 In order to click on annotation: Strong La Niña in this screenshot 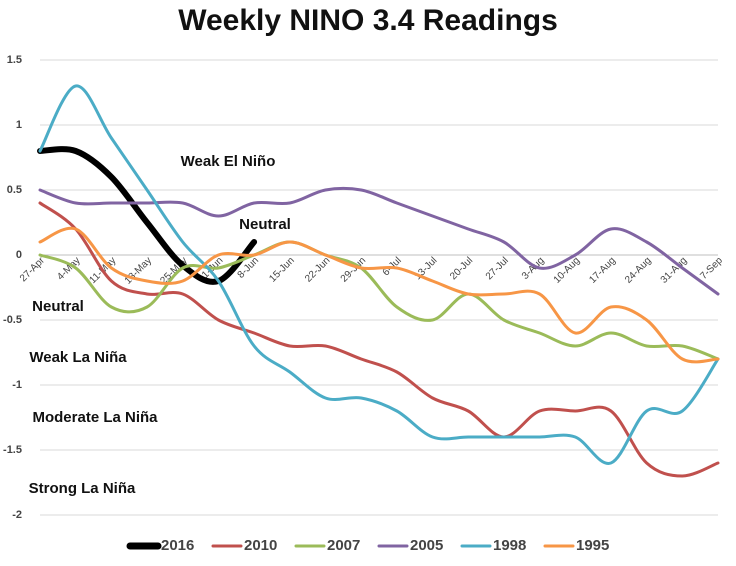, I will do `click(82, 488)`.